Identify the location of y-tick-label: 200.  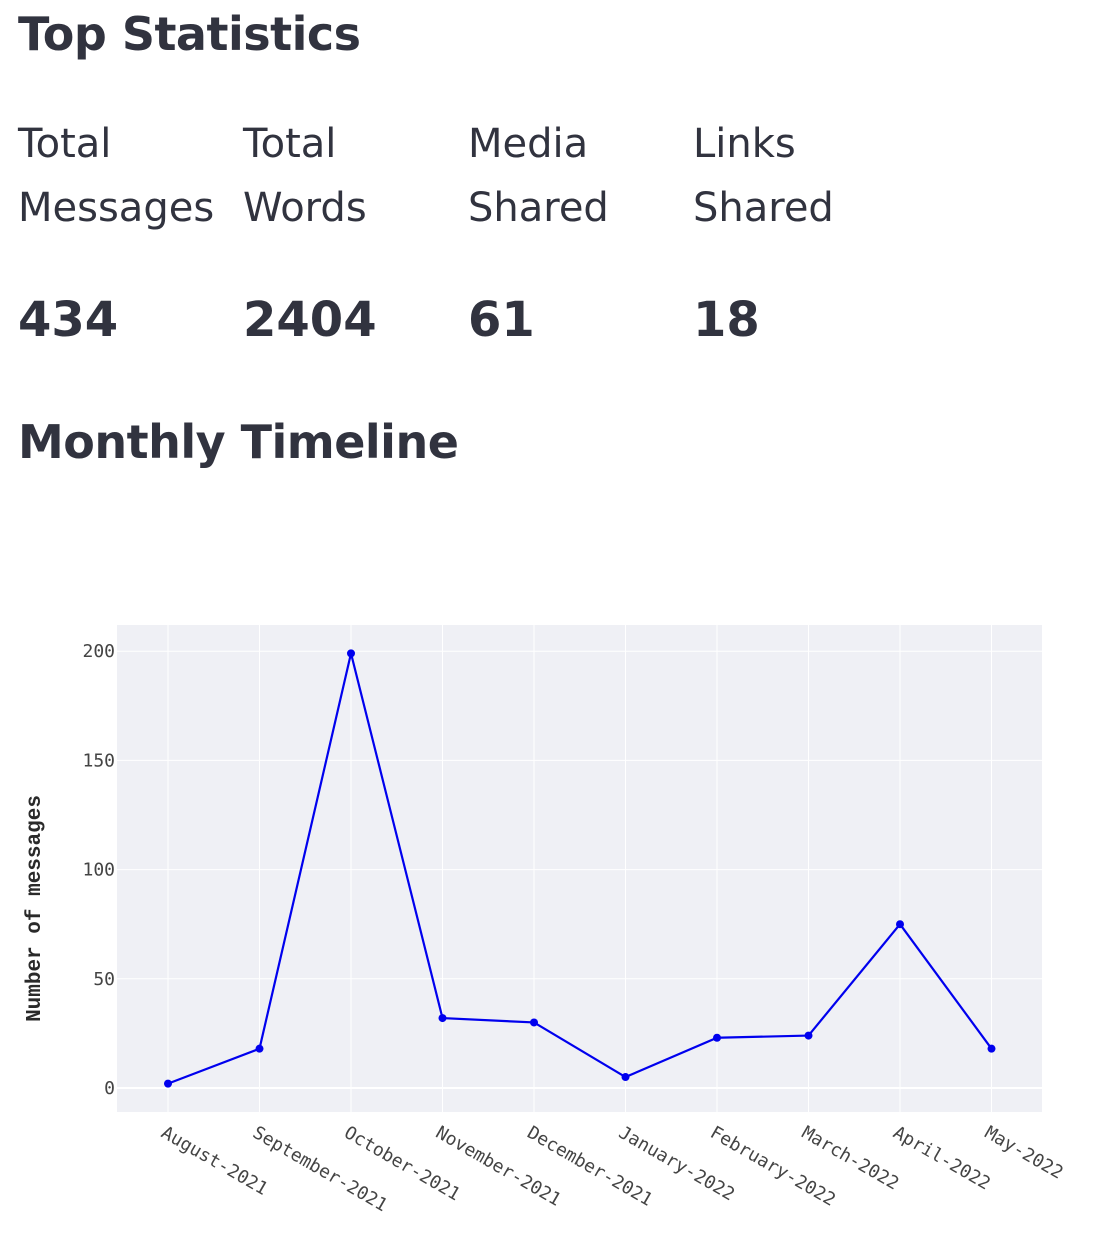
(98, 651).